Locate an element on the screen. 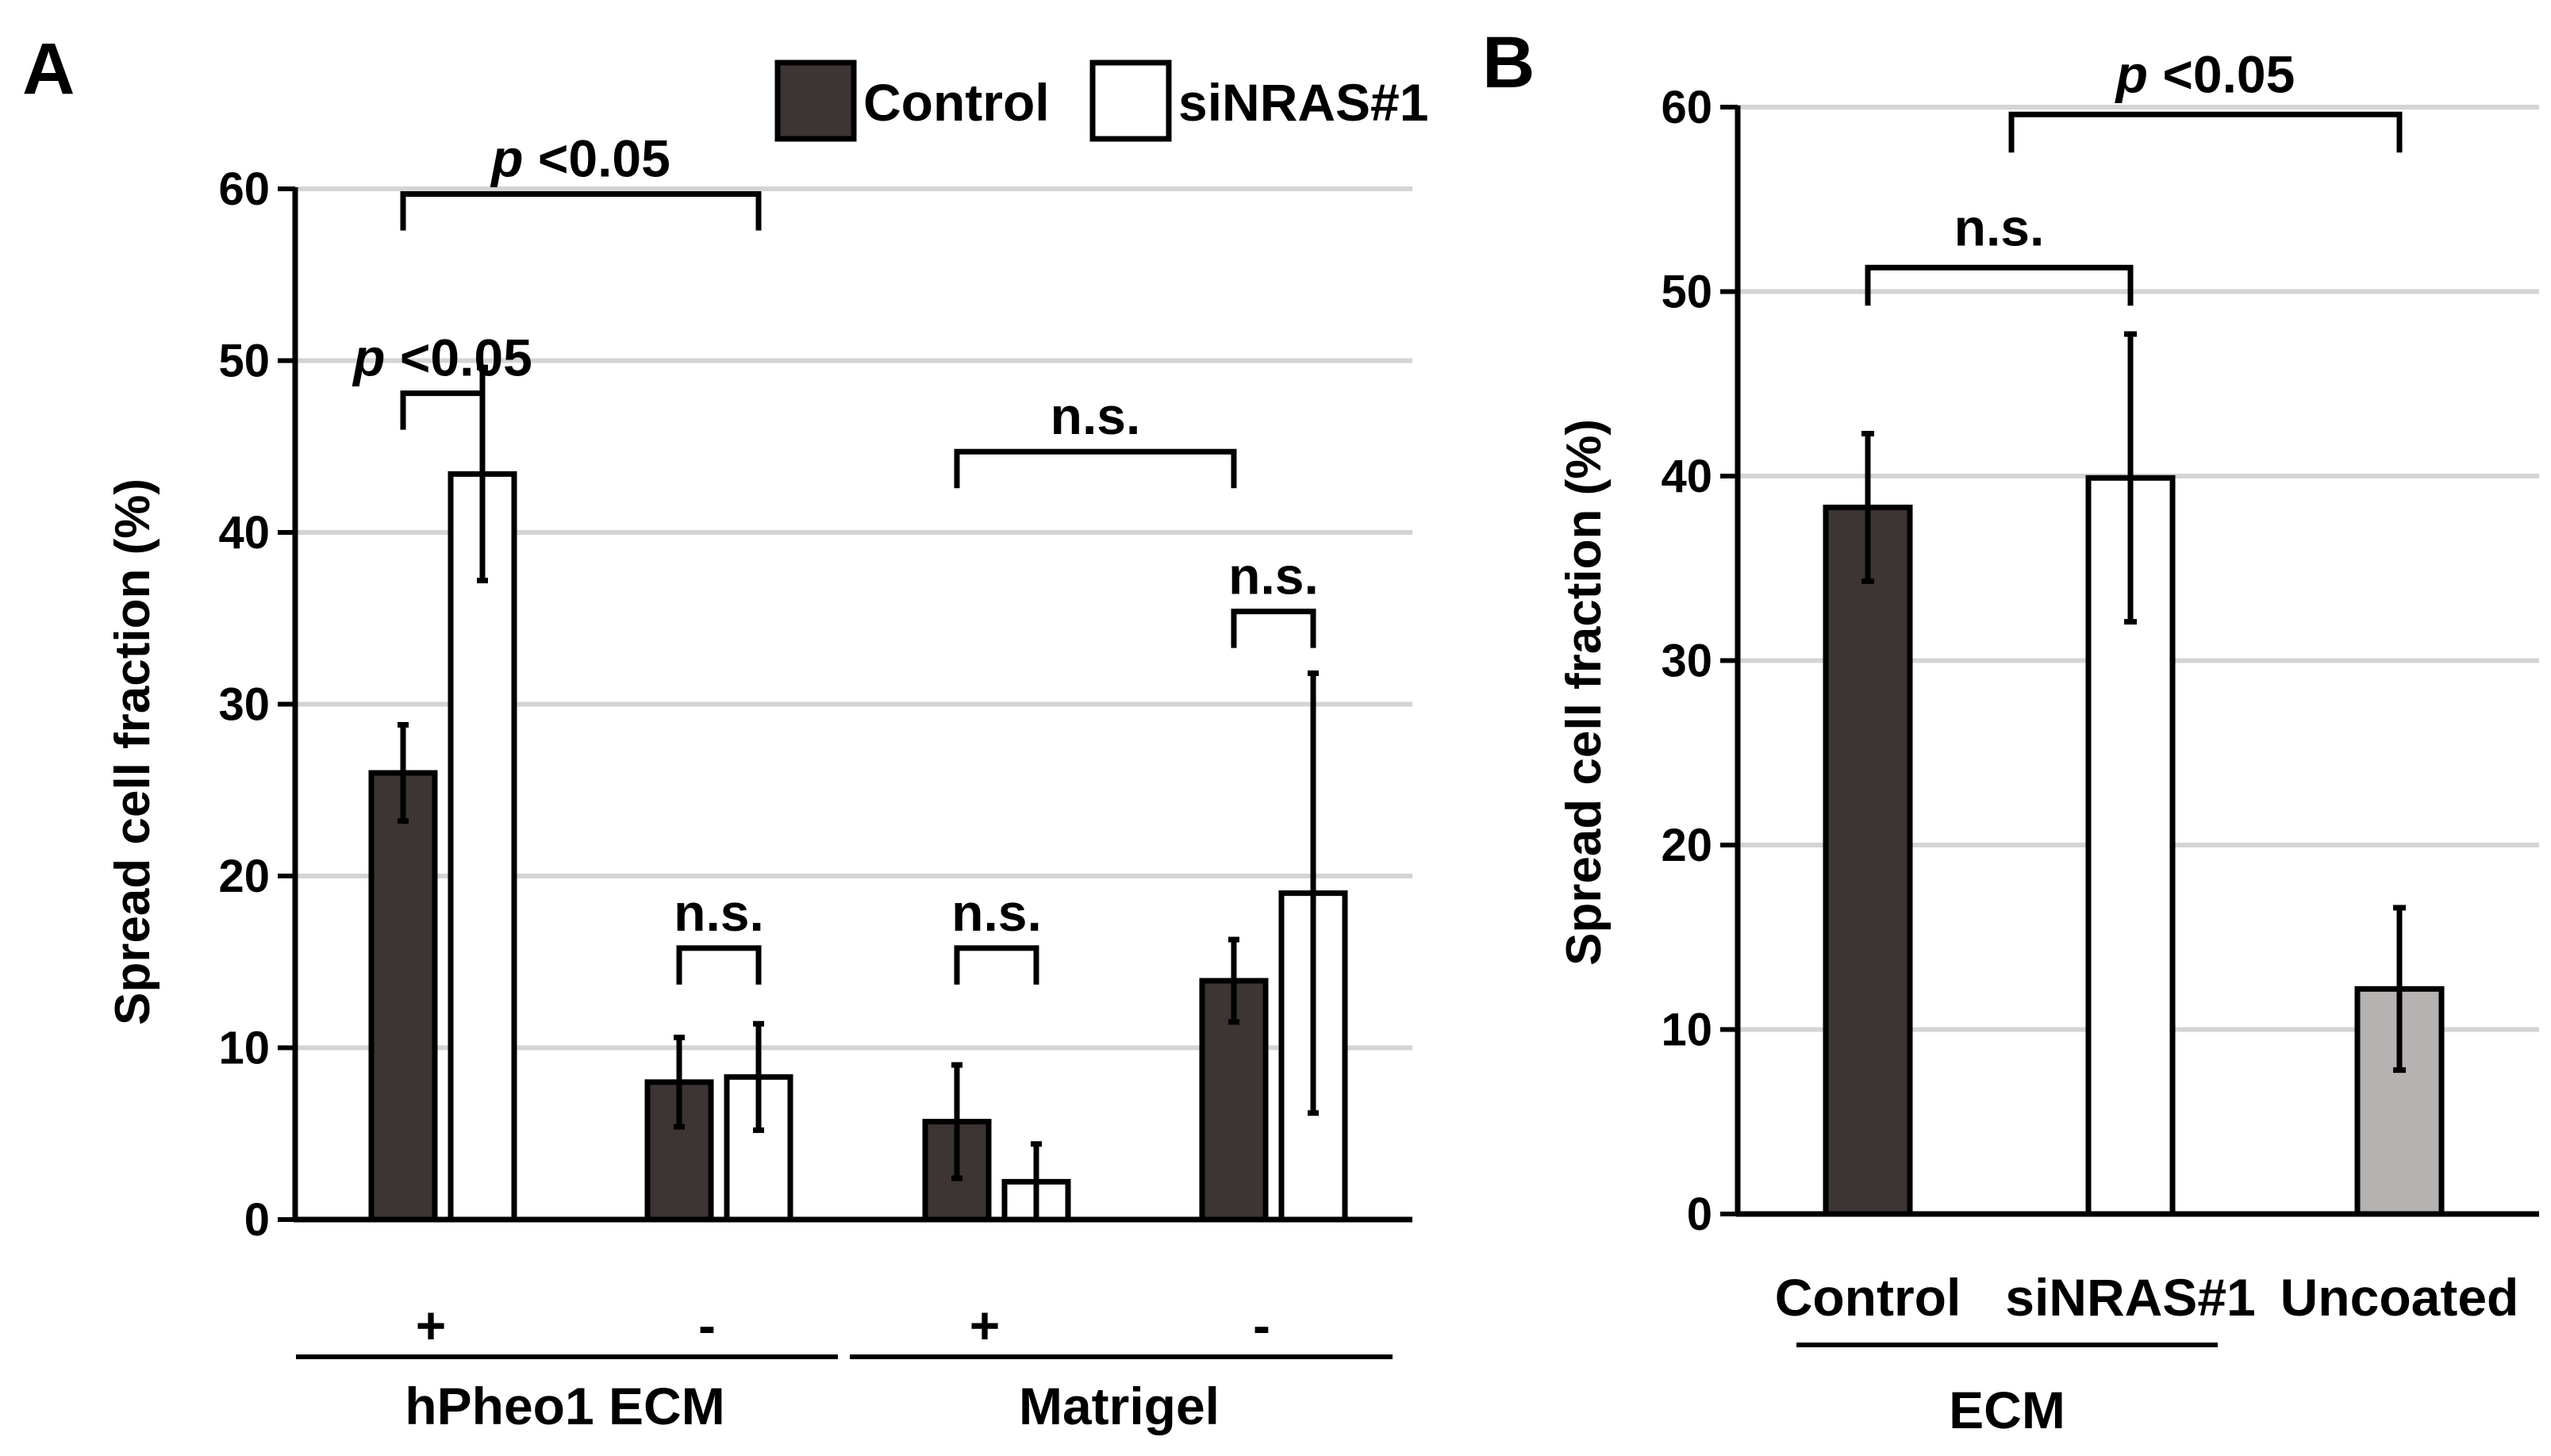 The width and height of the screenshot is (2551, 1456). y-tick-label-b: 20 is located at coordinates (1687, 845).